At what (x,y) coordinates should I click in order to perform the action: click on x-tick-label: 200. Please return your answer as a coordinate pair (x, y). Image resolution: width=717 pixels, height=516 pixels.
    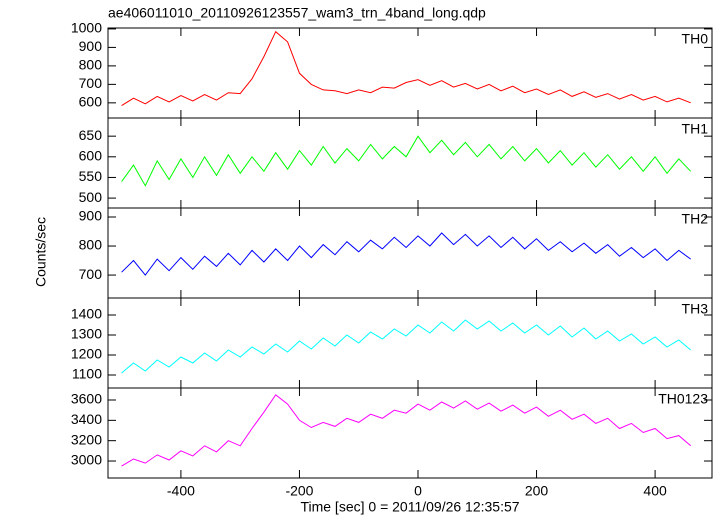
    Looking at the image, I should click on (537, 491).